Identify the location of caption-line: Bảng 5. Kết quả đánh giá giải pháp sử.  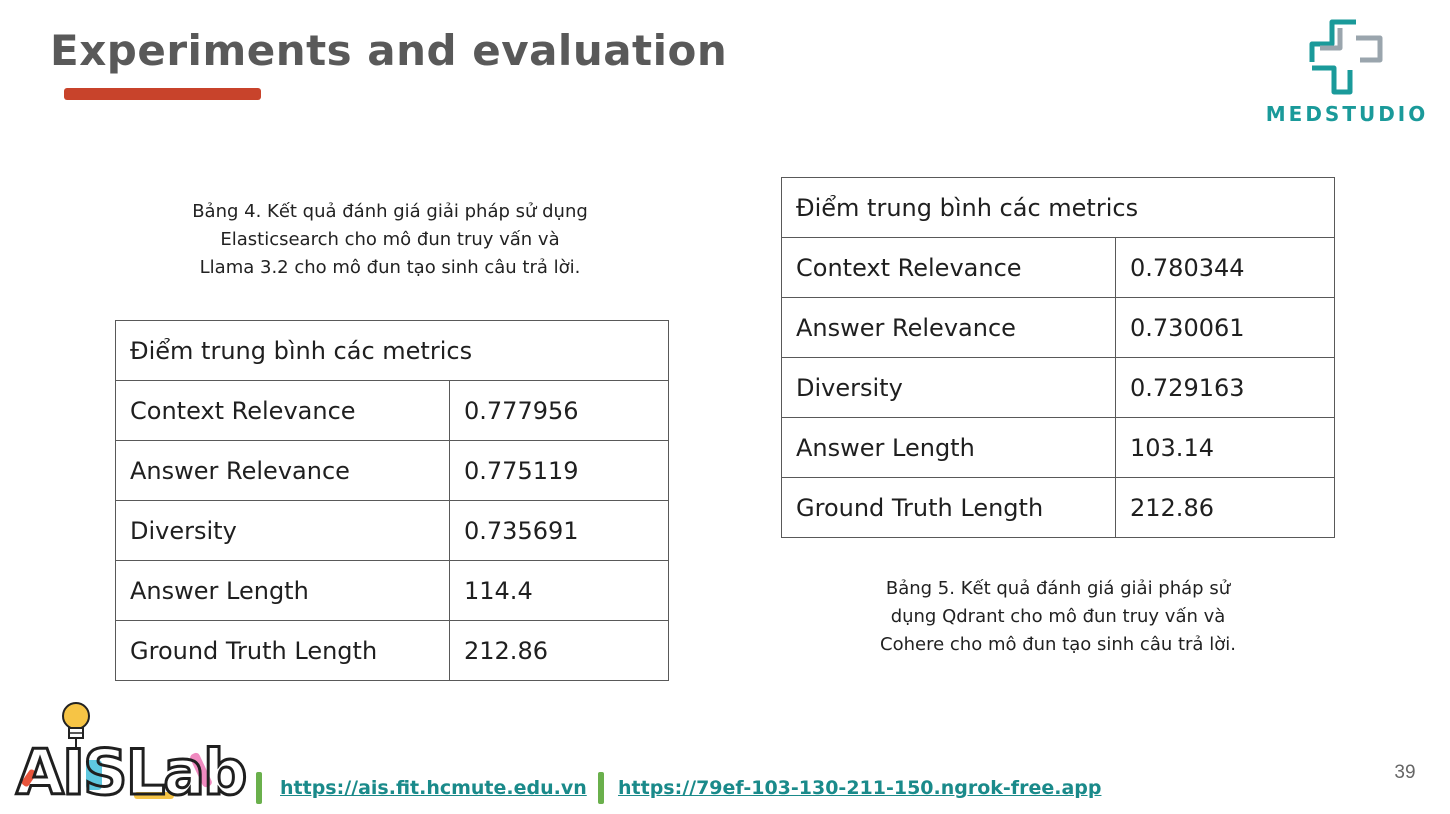
(1058, 588).